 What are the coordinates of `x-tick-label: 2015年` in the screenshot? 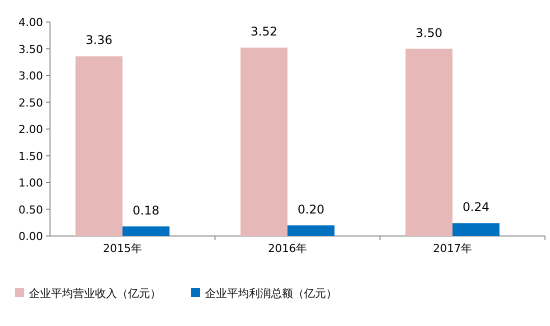 It's located at (122, 248).